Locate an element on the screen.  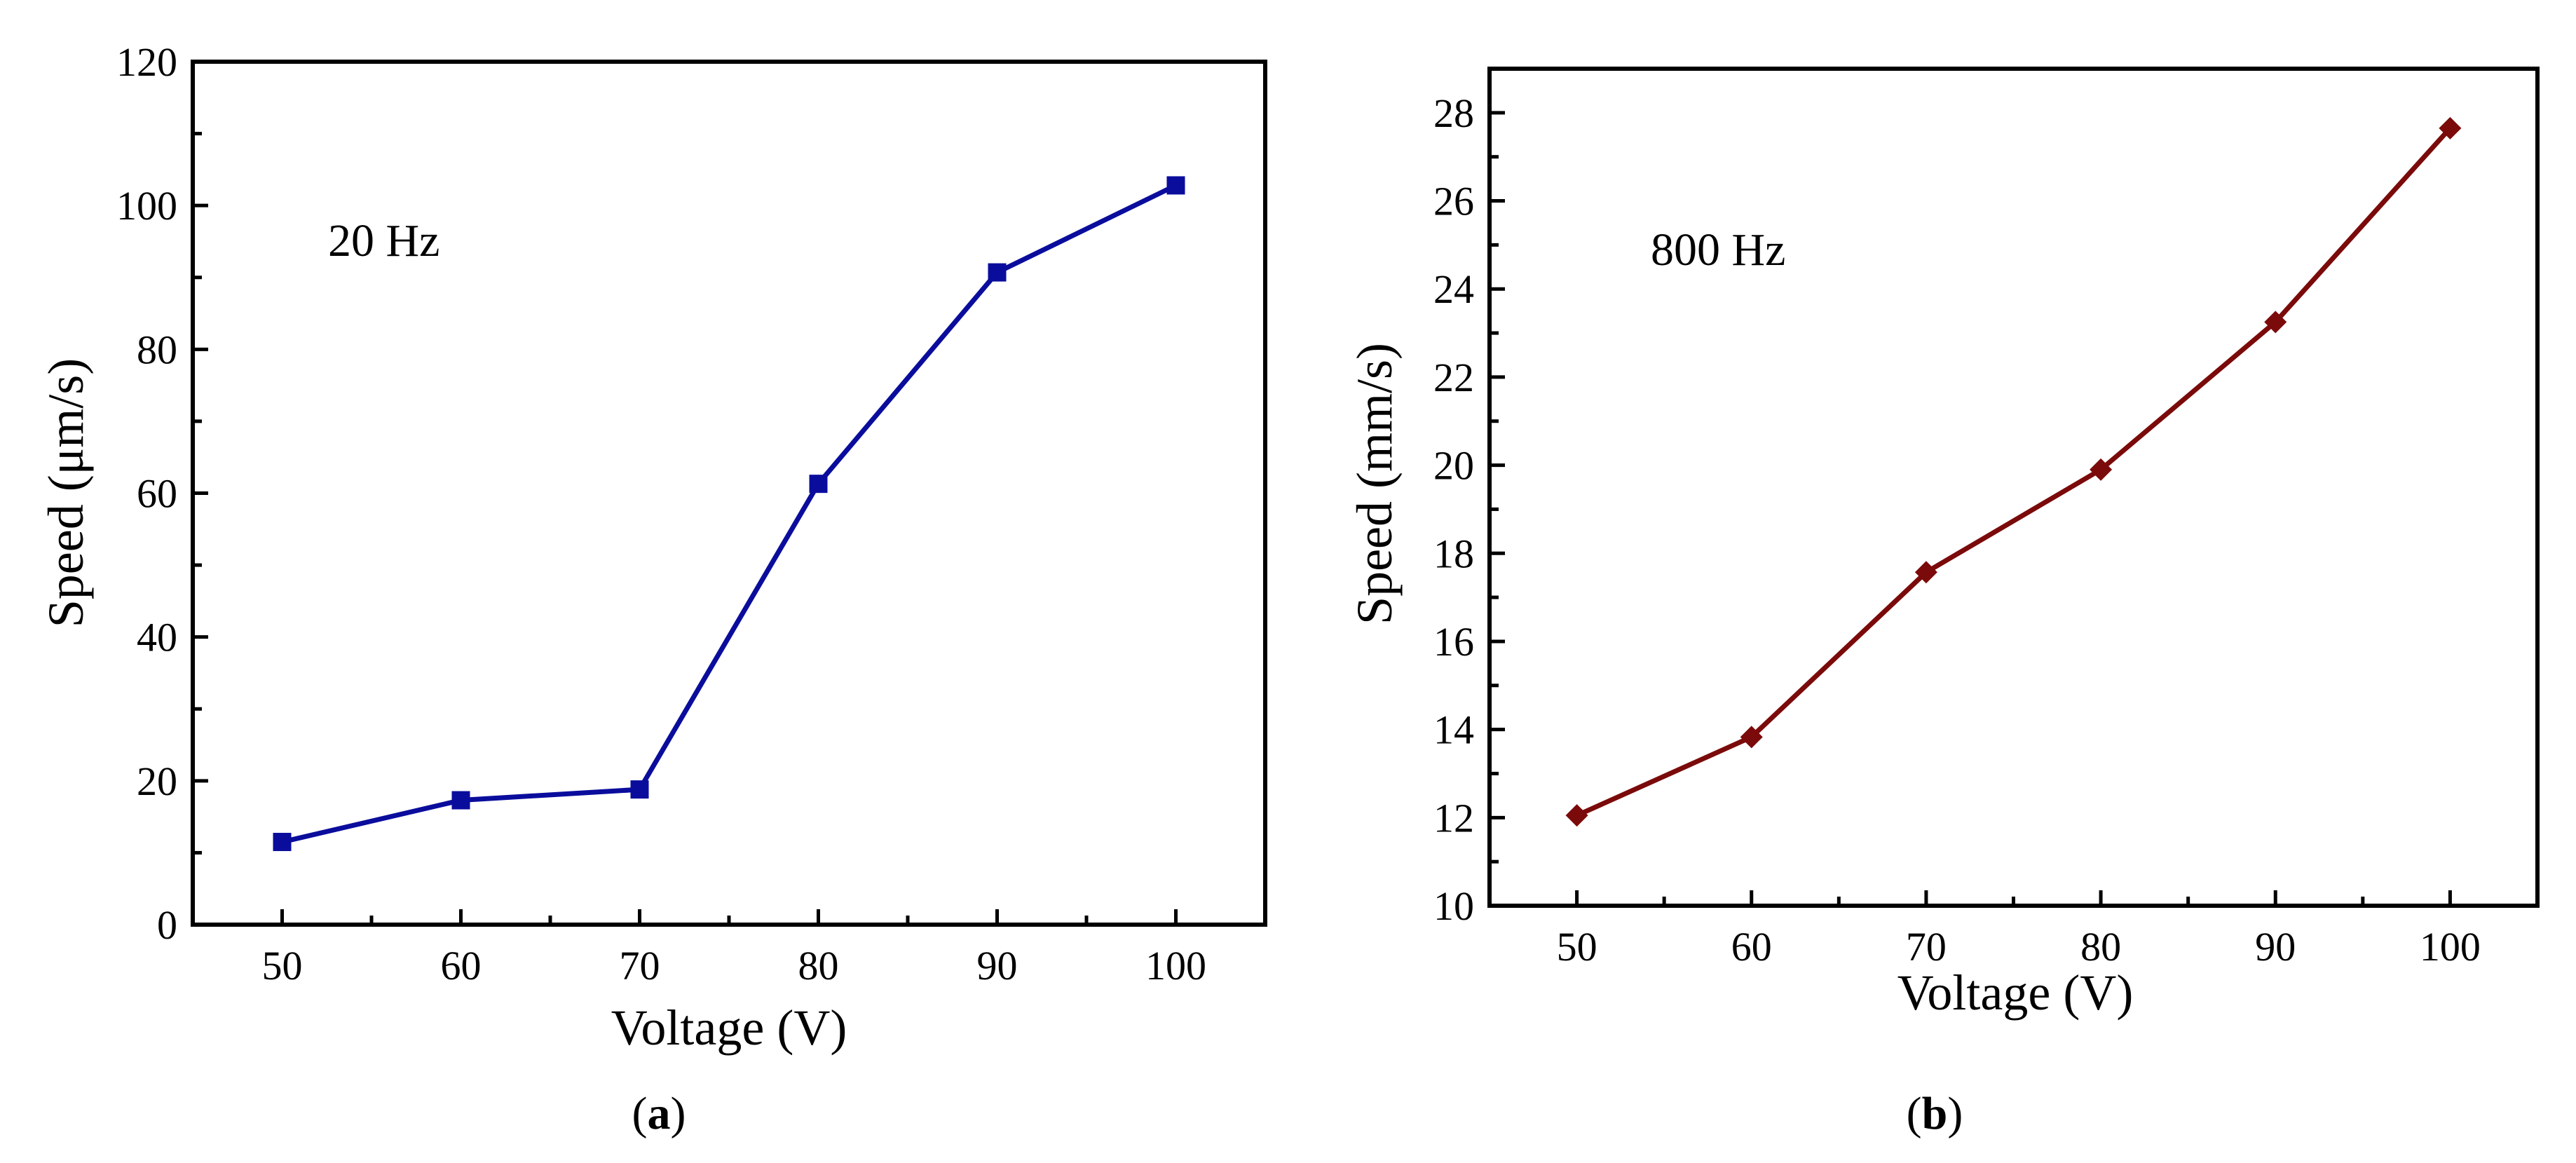
panel-b-y-tick-label: 28 is located at coordinates (1453, 113).